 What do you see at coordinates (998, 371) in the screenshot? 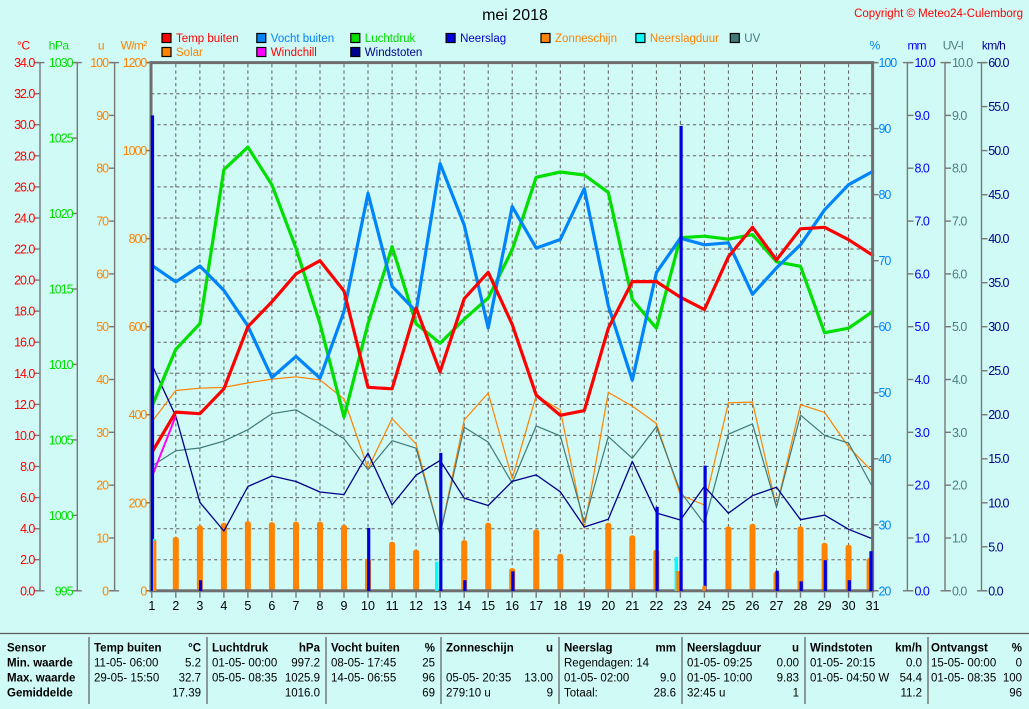
I see `svg-text: 25.0` at bounding box center [998, 371].